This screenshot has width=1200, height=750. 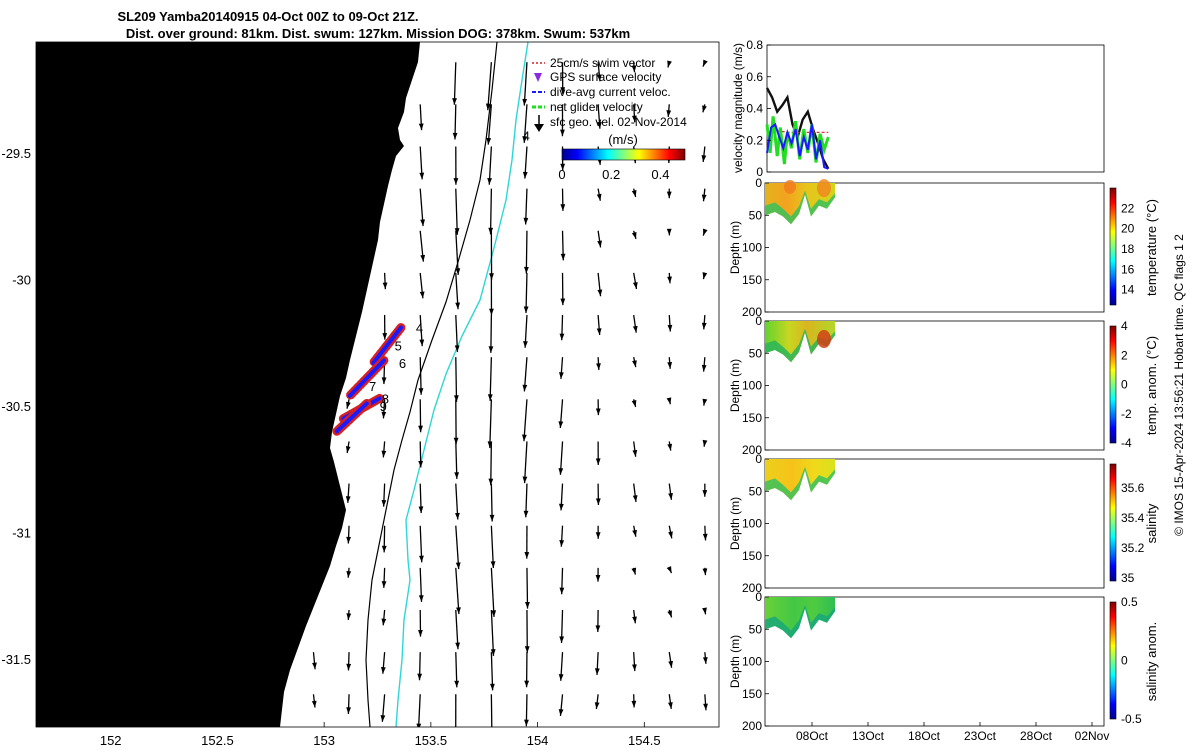 What do you see at coordinates (1133, 488) in the screenshot?
I see `section-colorbar-tick: 35.6` at bounding box center [1133, 488].